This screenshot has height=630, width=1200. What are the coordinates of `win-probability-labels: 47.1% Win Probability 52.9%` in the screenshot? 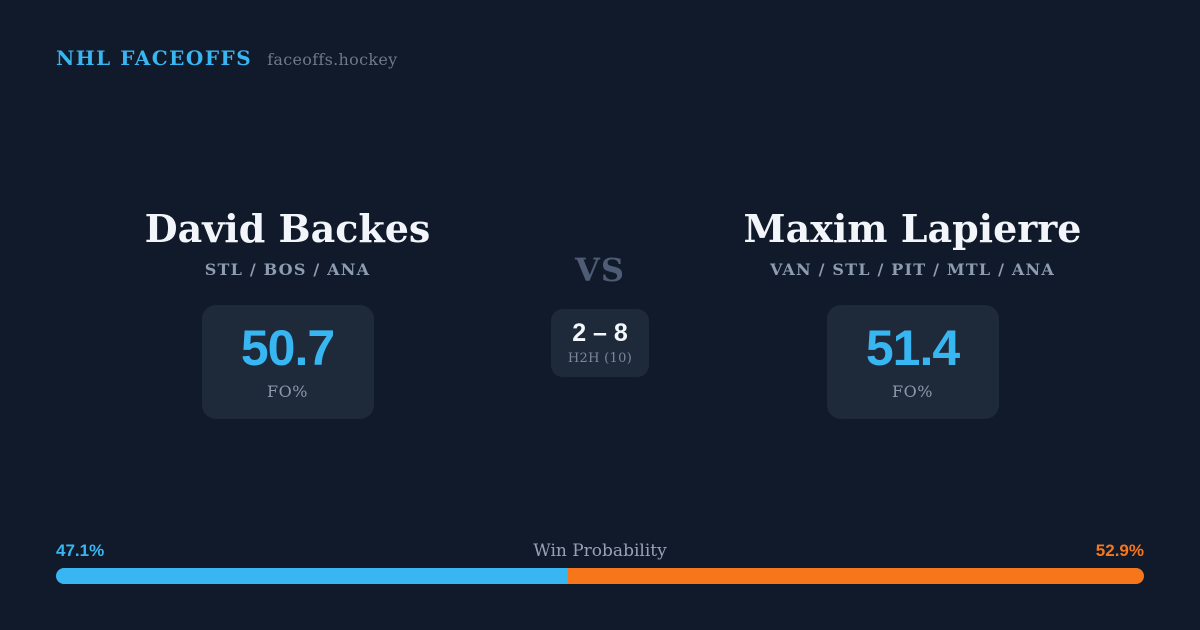 It's located at (600, 551).